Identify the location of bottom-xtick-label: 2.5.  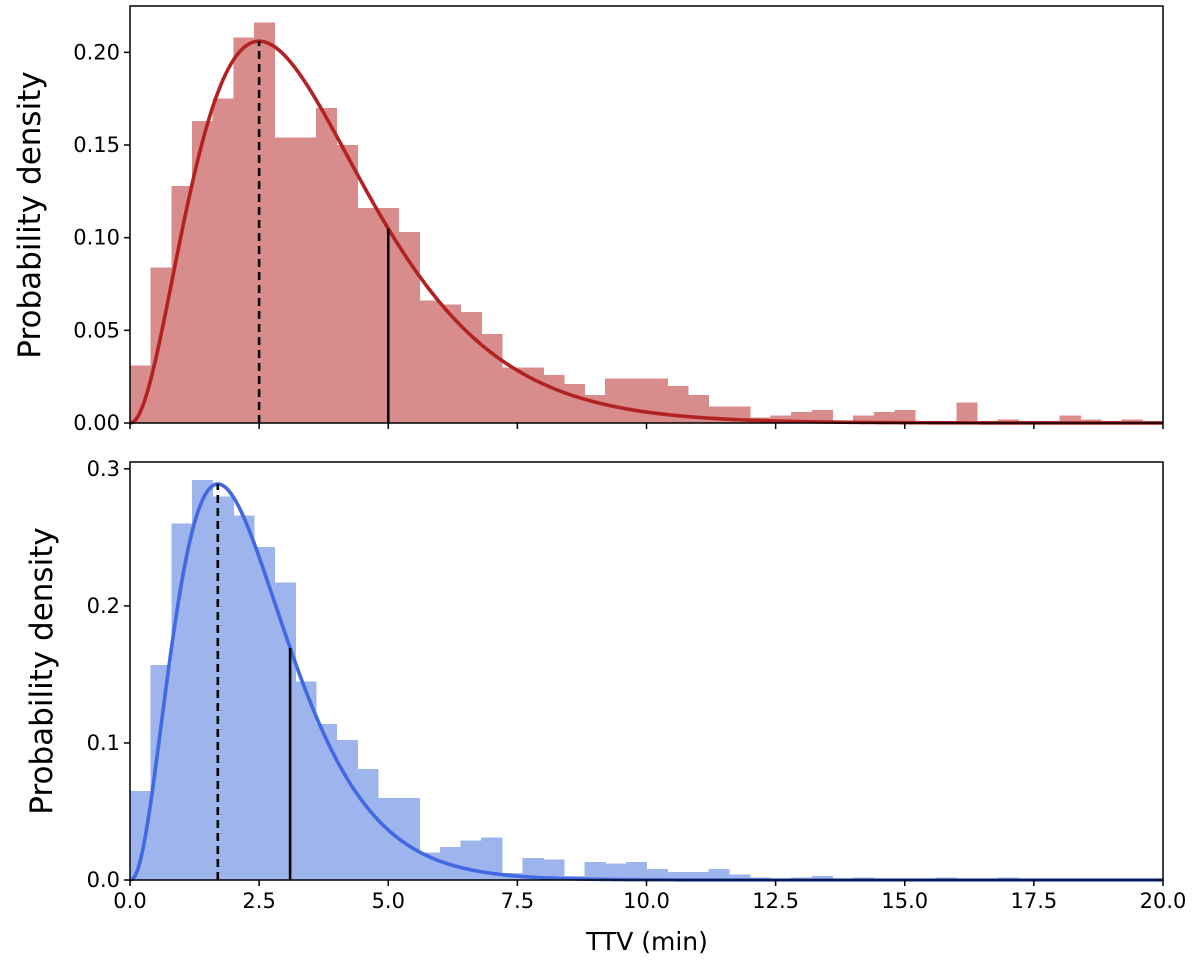
(258, 901).